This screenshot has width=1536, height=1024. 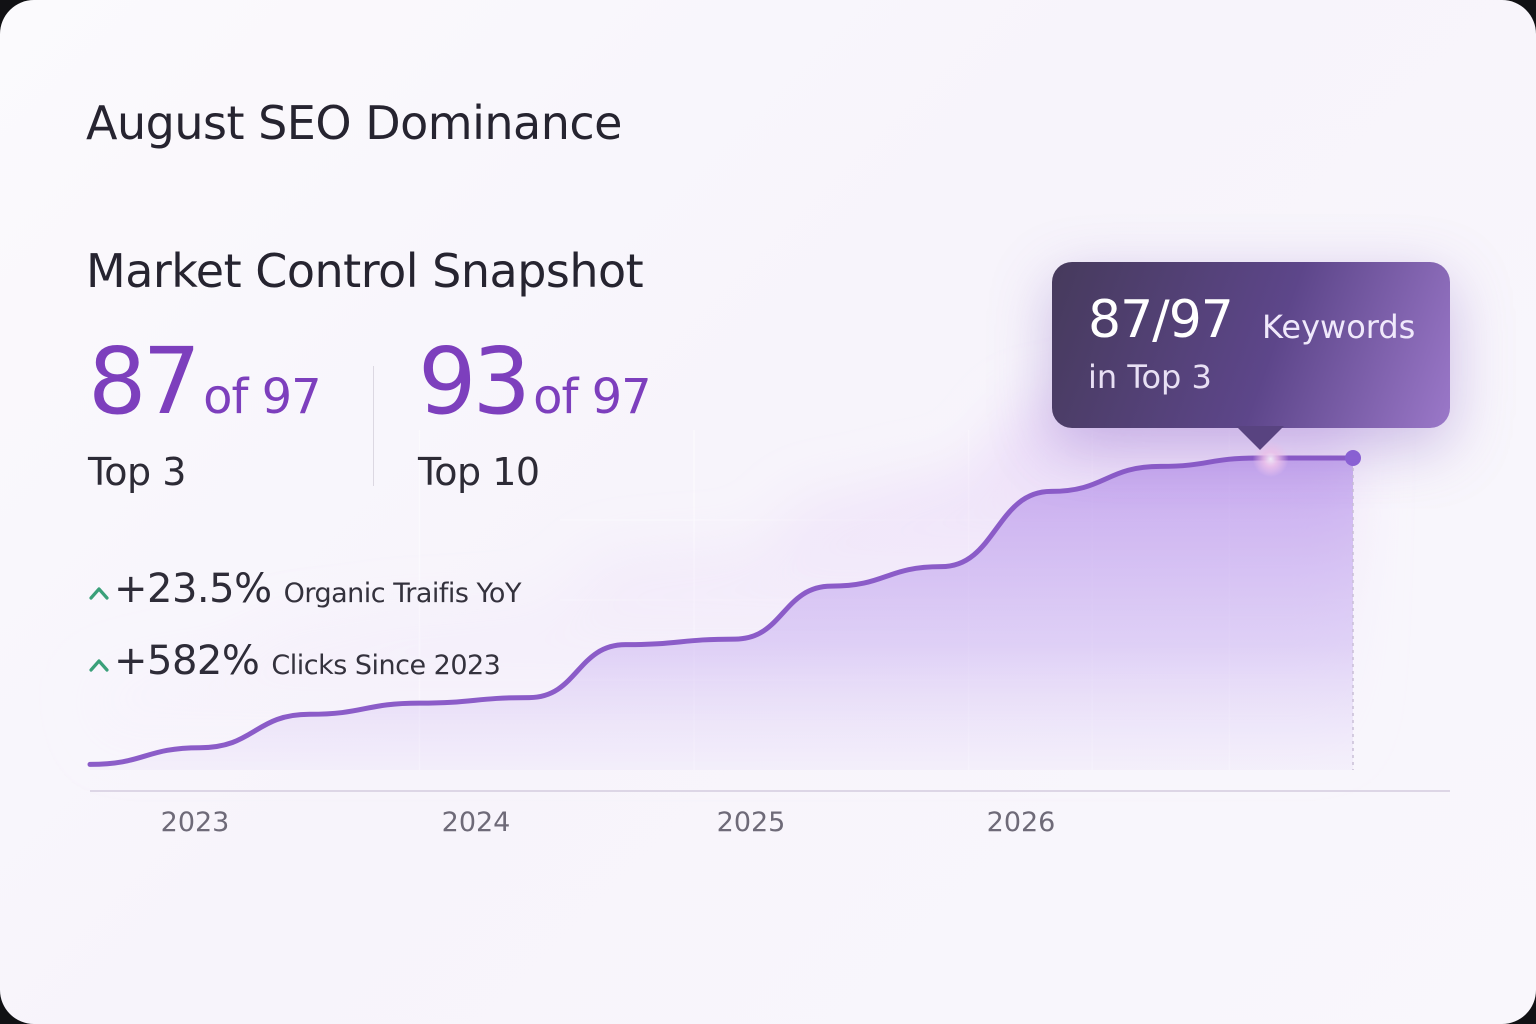 I want to click on growth-clicks-value: +582%, so click(x=187, y=661).